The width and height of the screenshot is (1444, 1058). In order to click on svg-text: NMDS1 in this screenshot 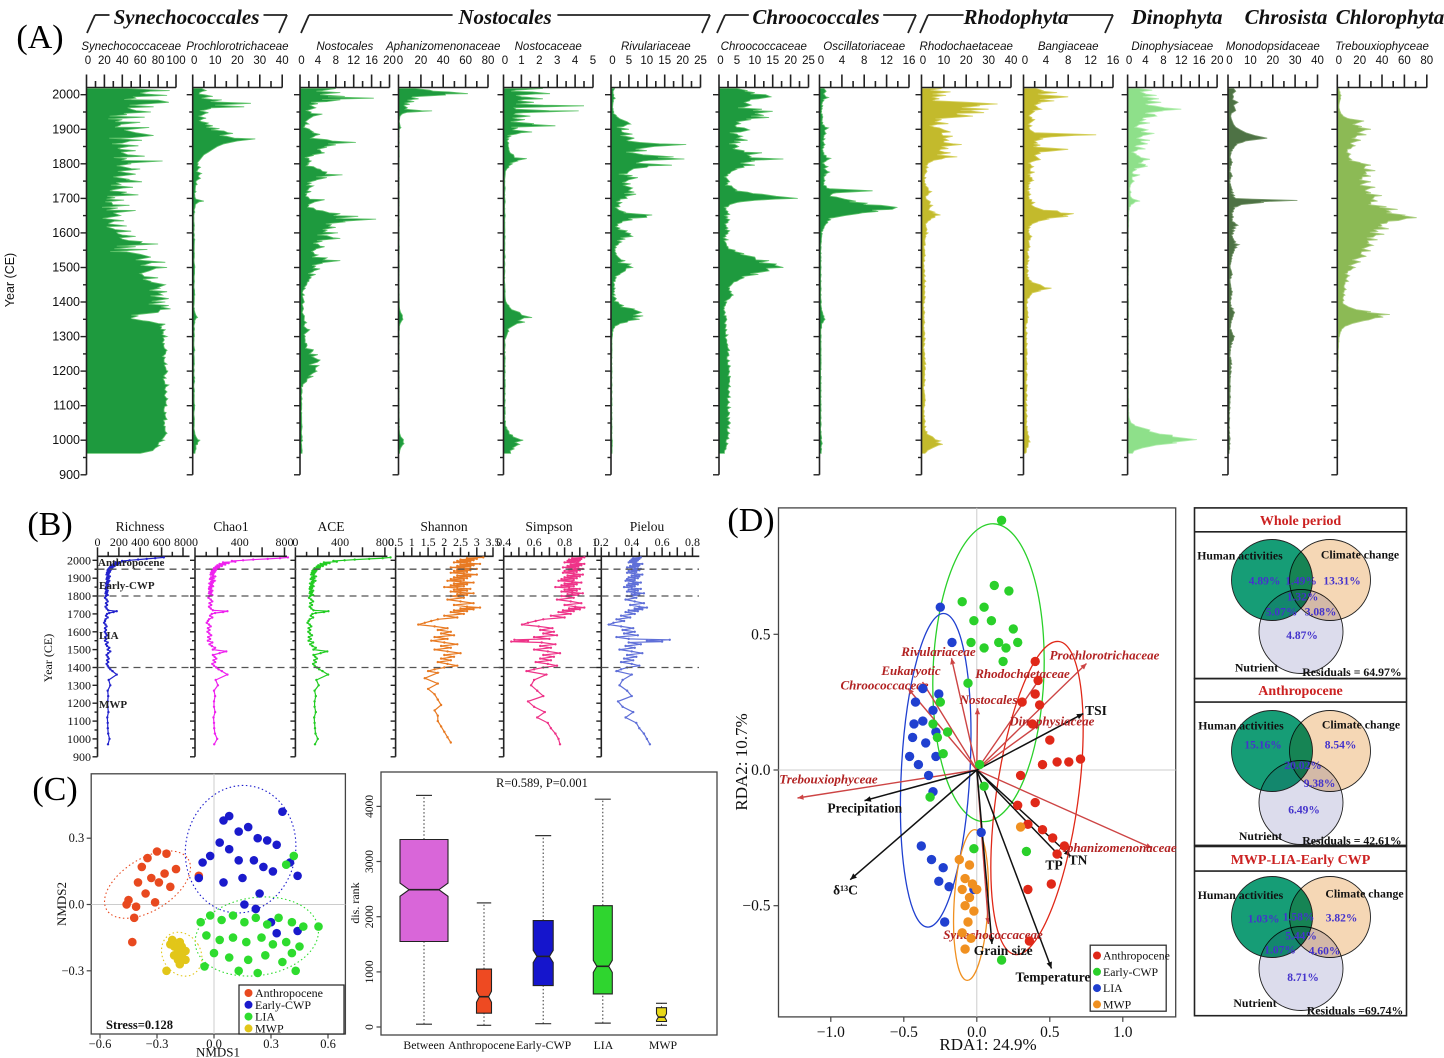, I will do `click(218, 1051)`.